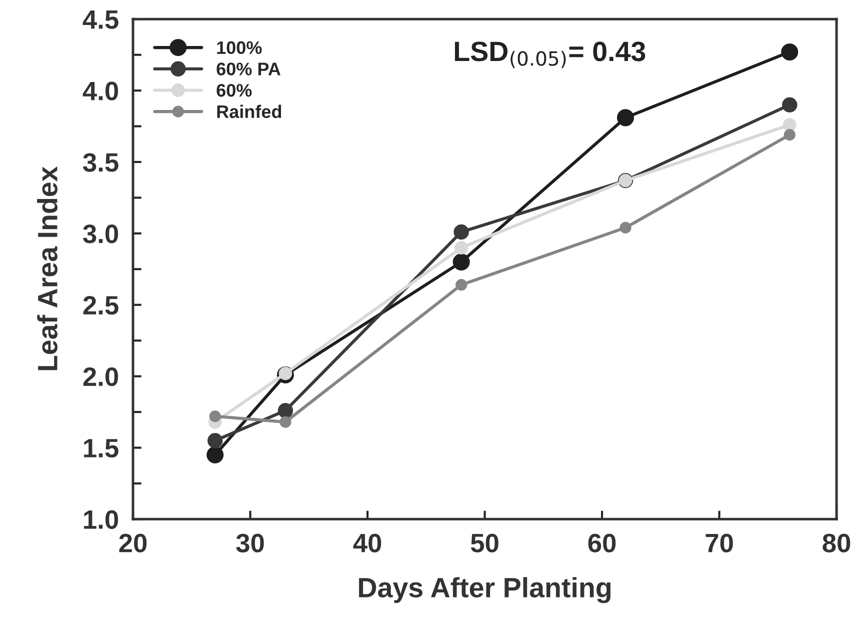 This screenshot has height=637, width=858. What do you see at coordinates (602, 543) in the screenshot?
I see `x-tick-label: 60` at bounding box center [602, 543].